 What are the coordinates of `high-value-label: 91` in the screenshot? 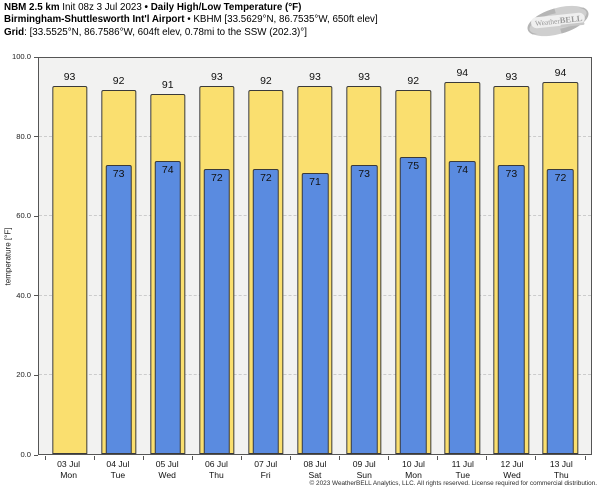 It's located at (167, 84).